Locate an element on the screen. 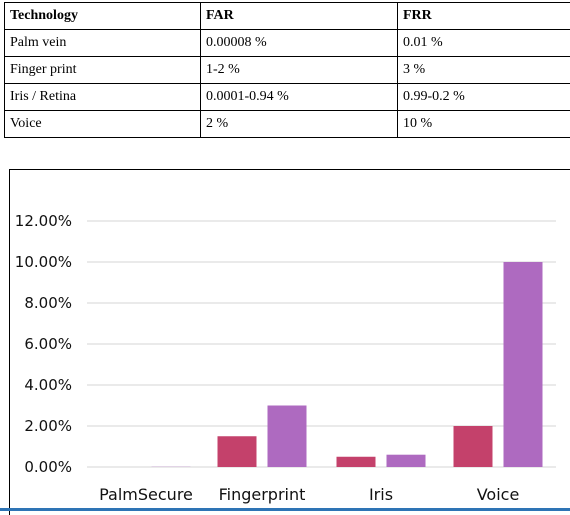 Image resolution: width=570 pixels, height=515 pixels. cell-technology: Finger print is located at coordinates (103, 70).